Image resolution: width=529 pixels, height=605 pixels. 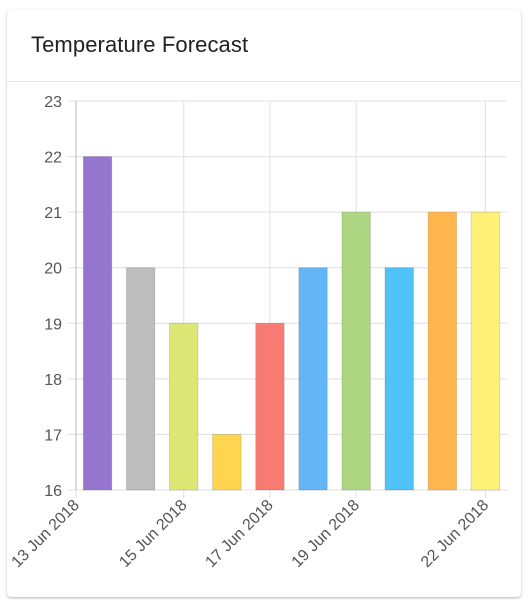 I want to click on y-tick-label: 22, so click(x=53, y=158).